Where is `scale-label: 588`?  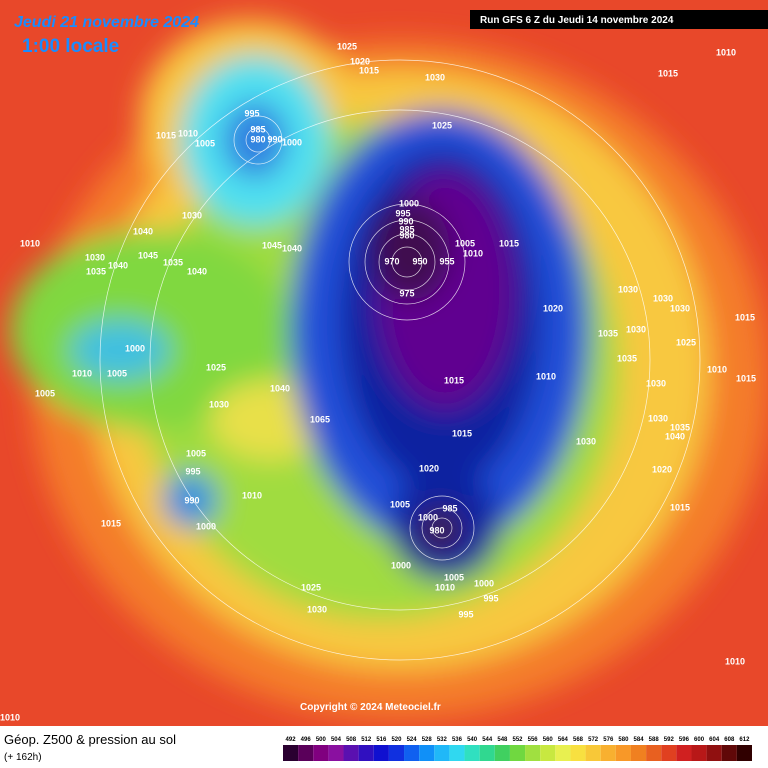
scale-label: 588 is located at coordinates (654, 740).